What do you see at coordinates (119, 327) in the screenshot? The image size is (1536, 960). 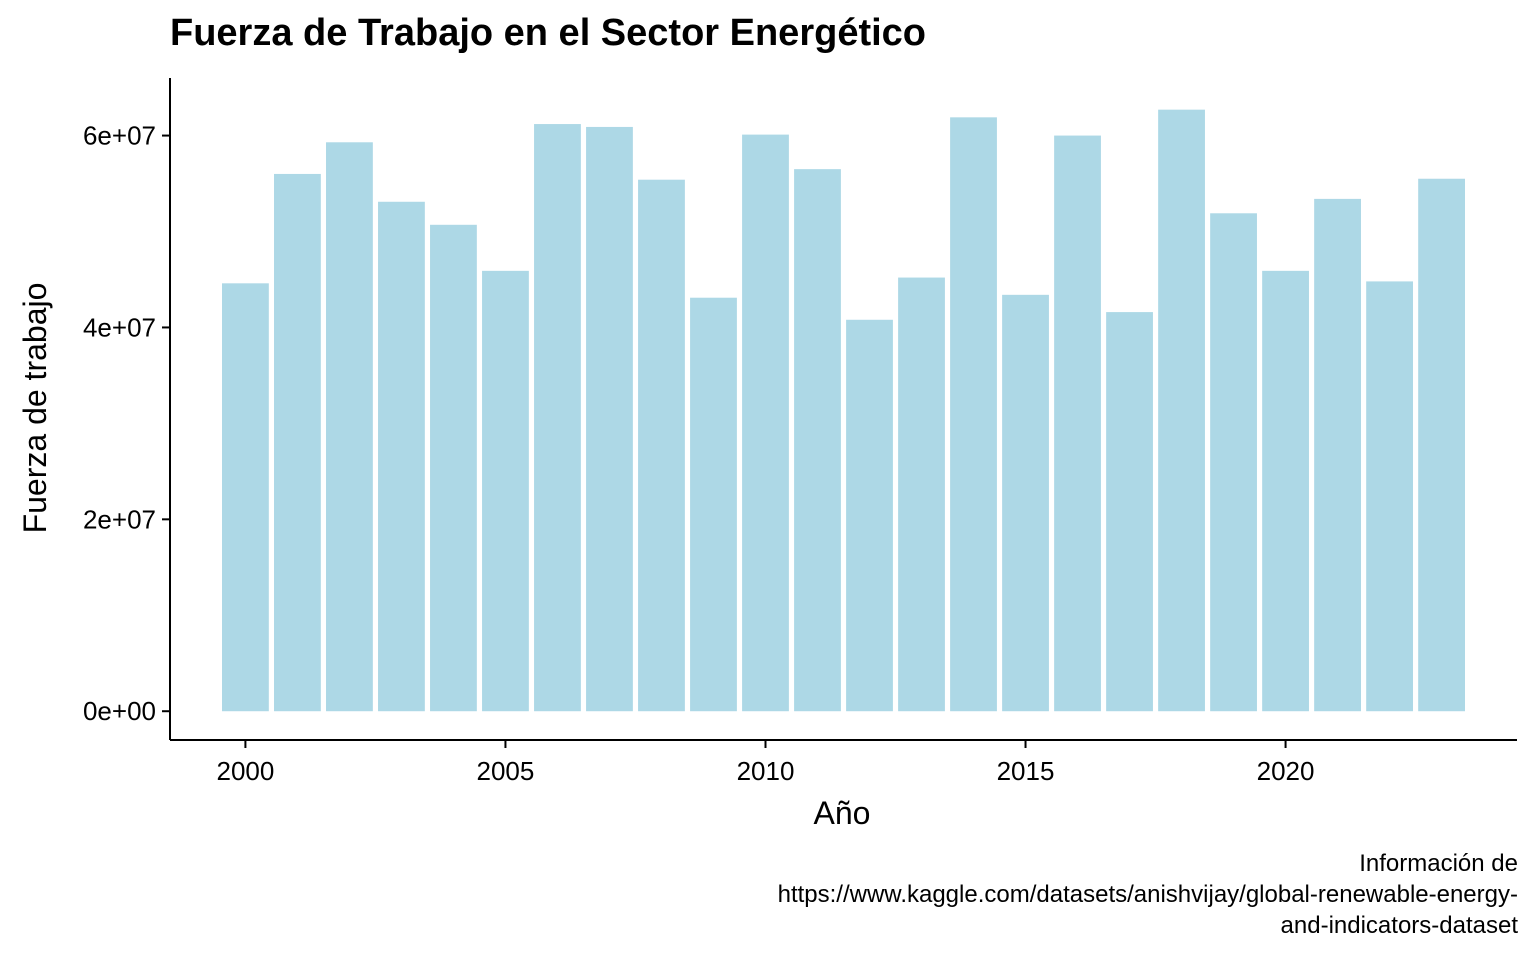 I see `y-tick-label: 4e+07` at bounding box center [119, 327].